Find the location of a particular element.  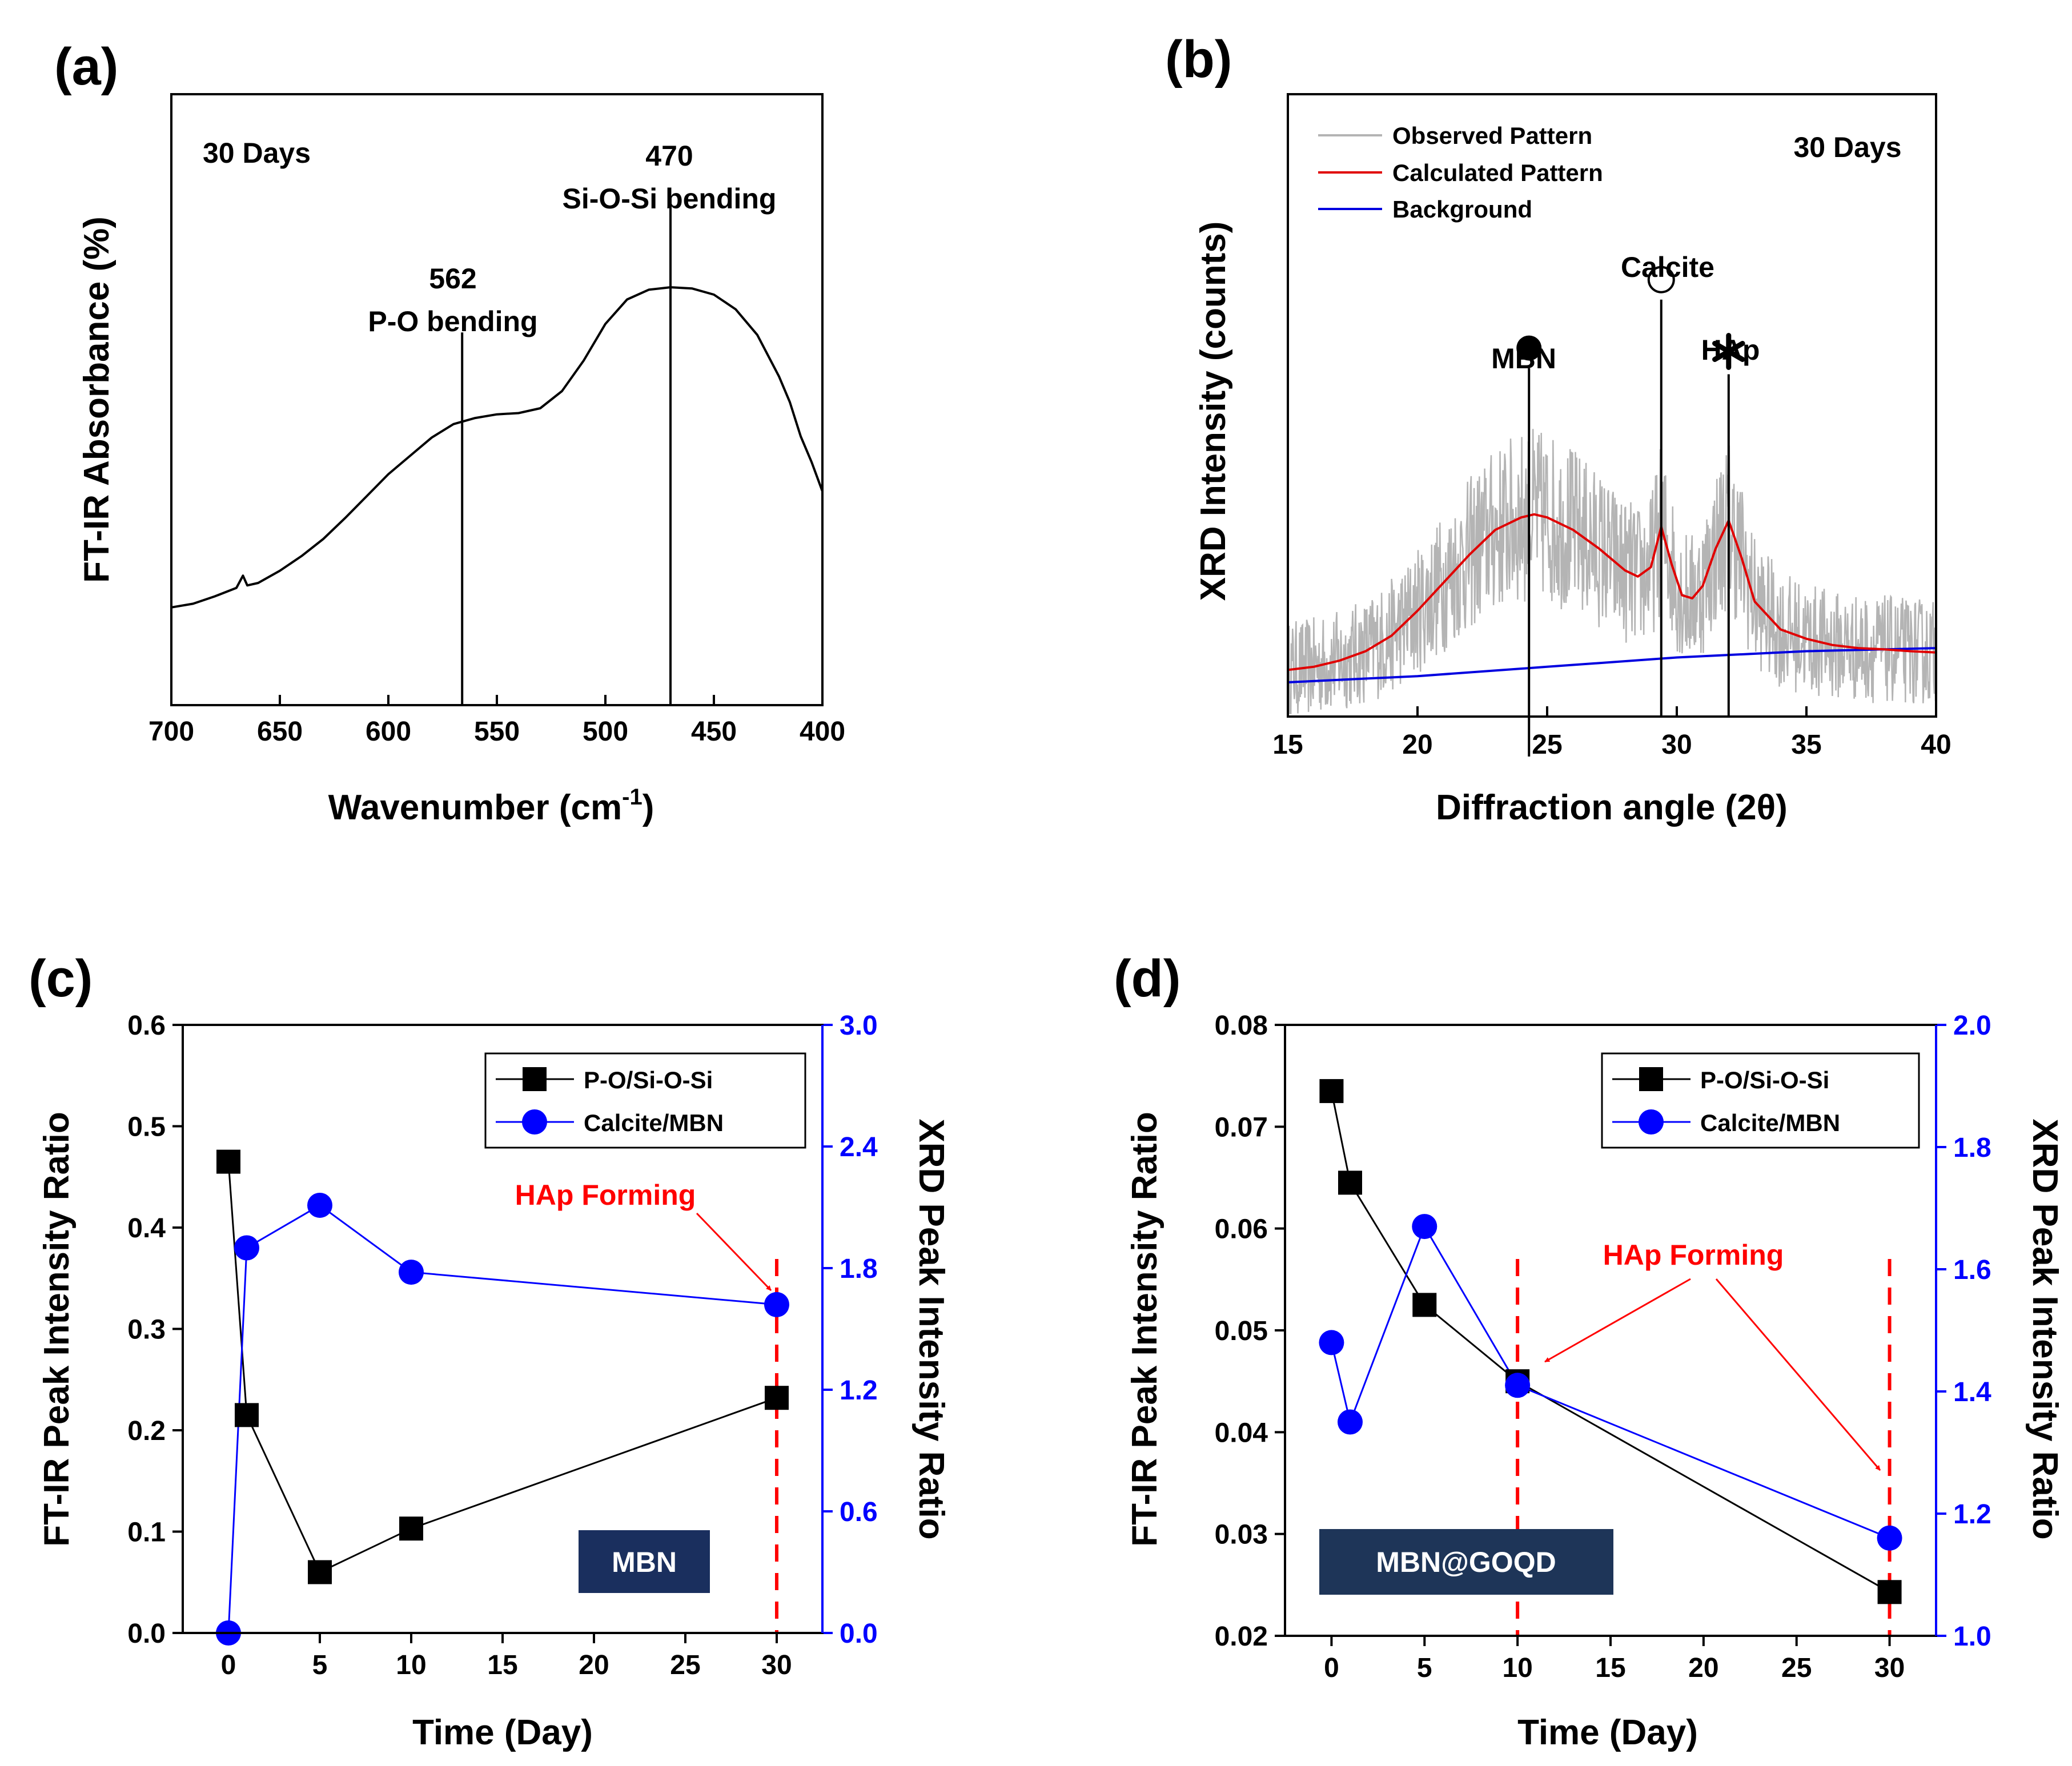

panel-c-ftir-line is located at coordinates (502, 1367).